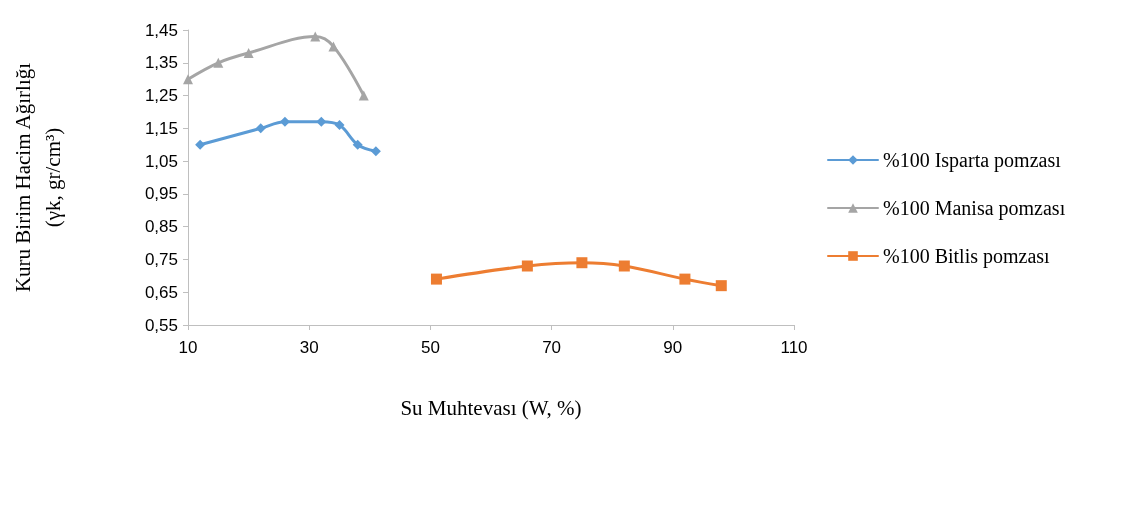 The image size is (1145, 520). I want to click on y-tick-label: 0,85, so click(161, 227).